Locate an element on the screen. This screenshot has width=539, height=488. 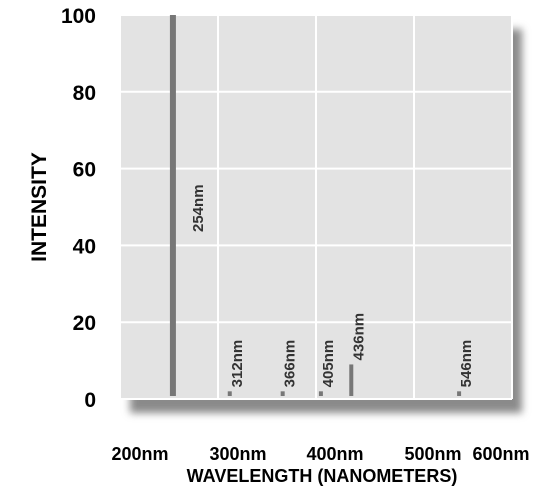
spectral-line-label: 405nm is located at coordinates (328, 364).